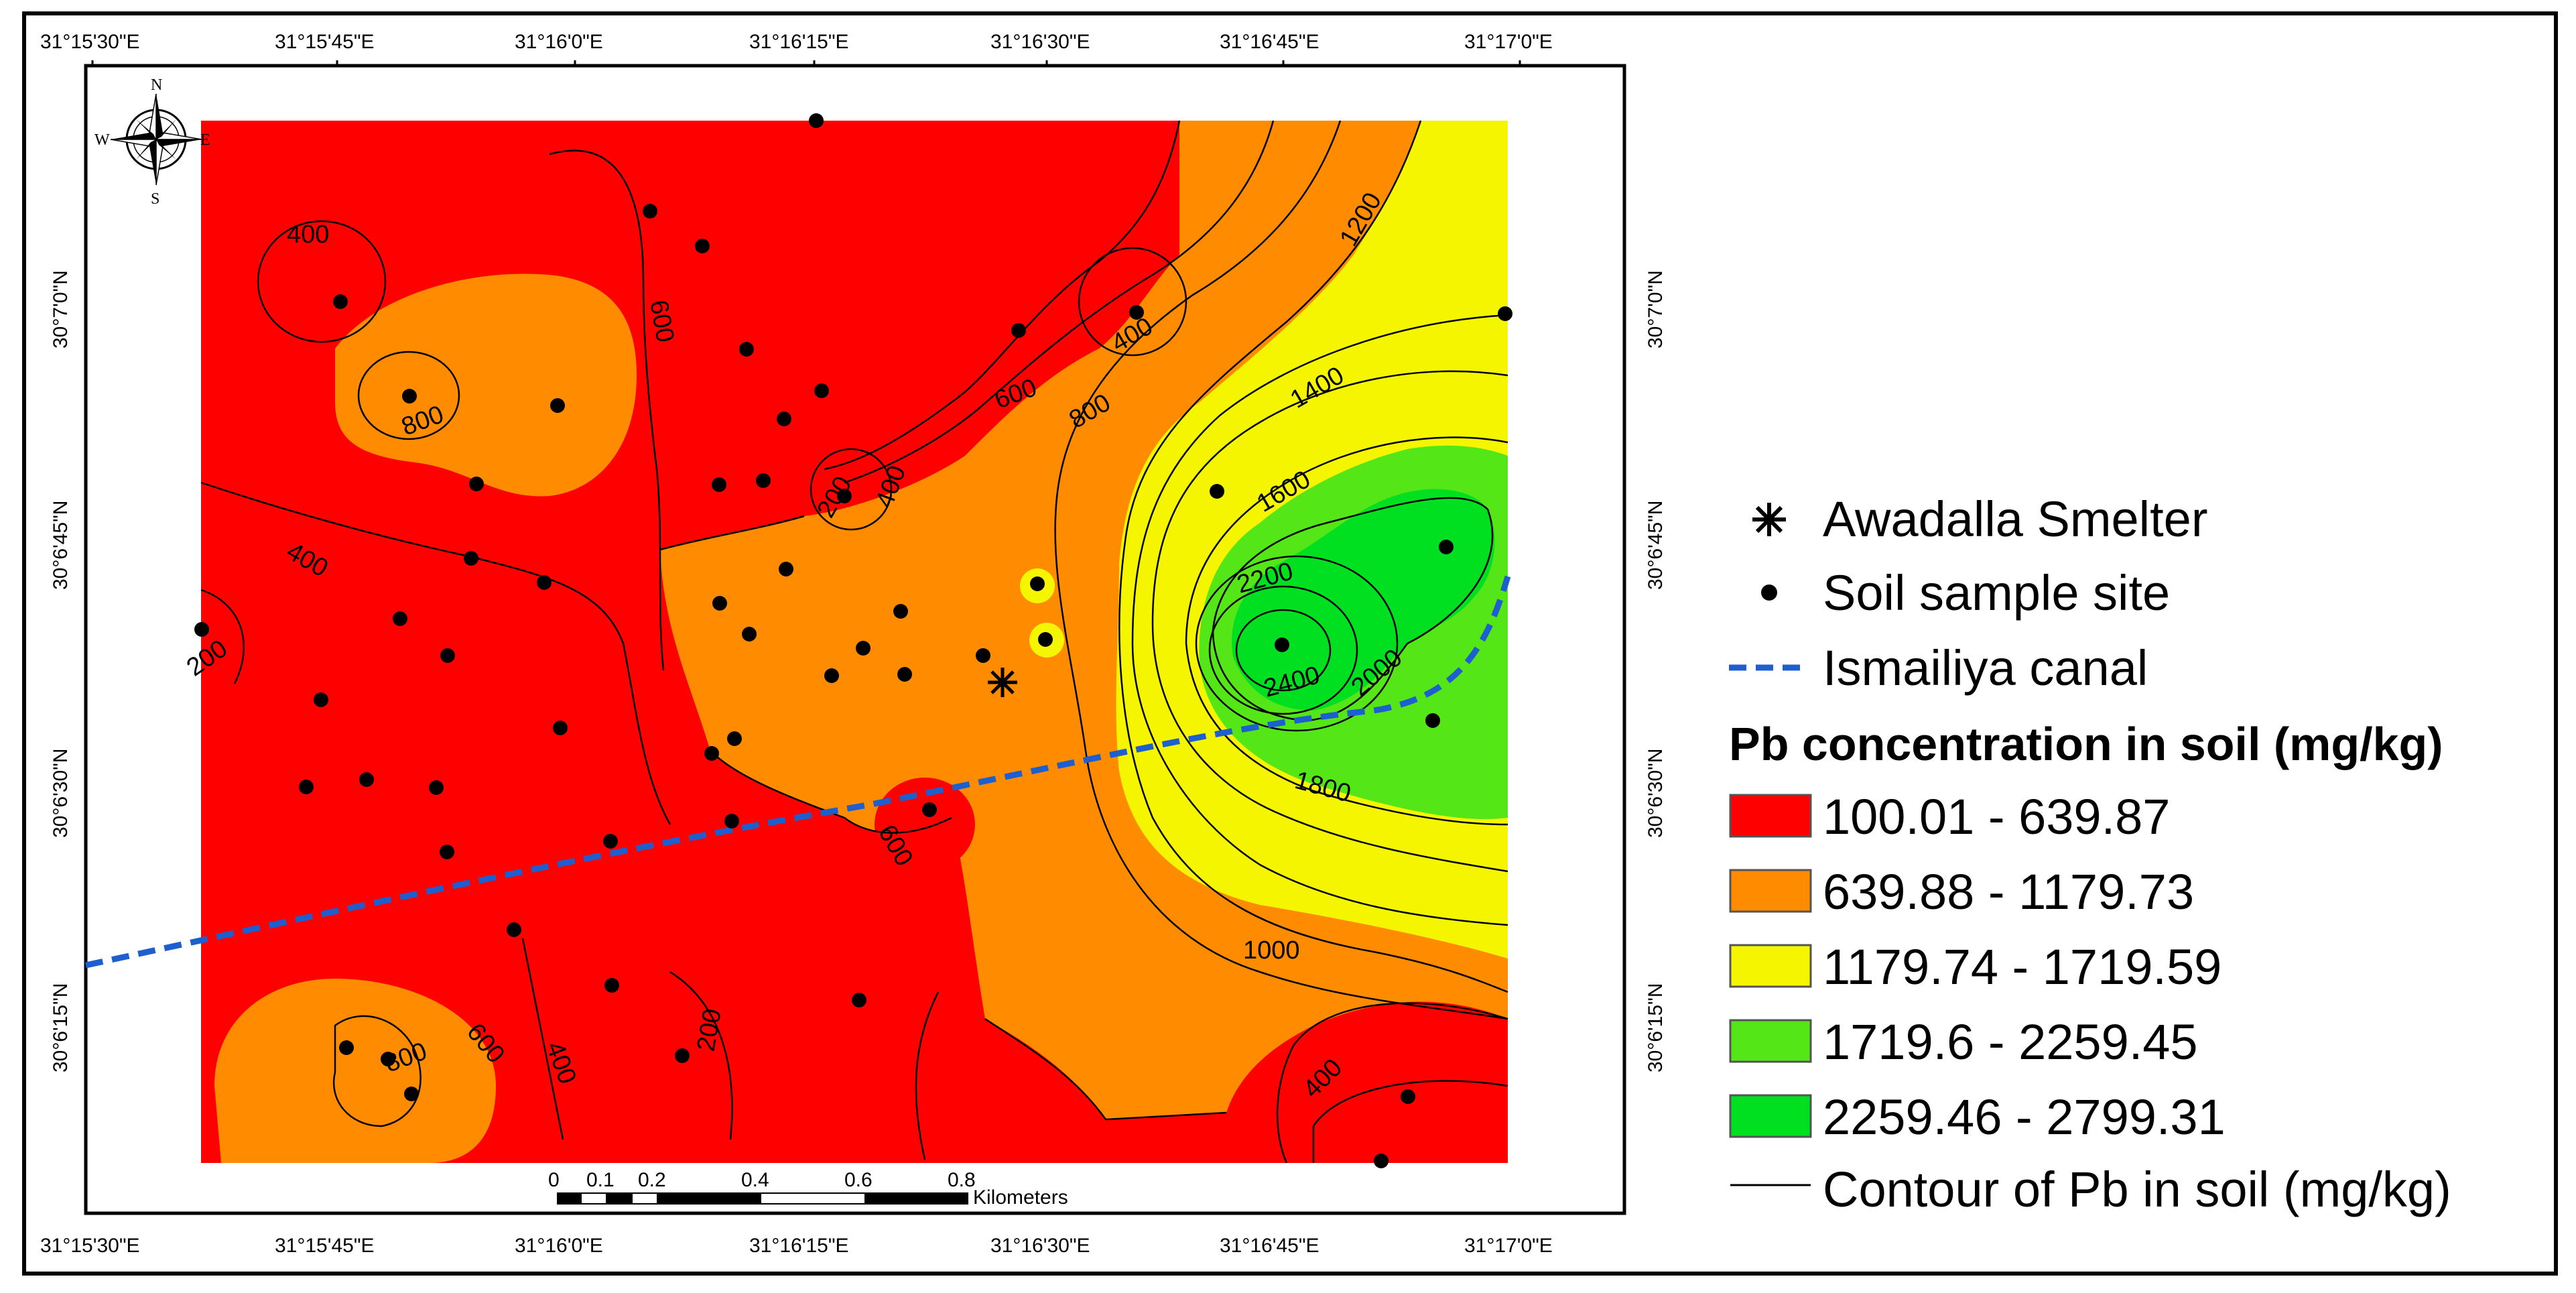 The height and width of the screenshot is (1293, 2576). What do you see at coordinates (1656, 793) in the screenshot?
I see `lat-label: 30°6'30"N` at bounding box center [1656, 793].